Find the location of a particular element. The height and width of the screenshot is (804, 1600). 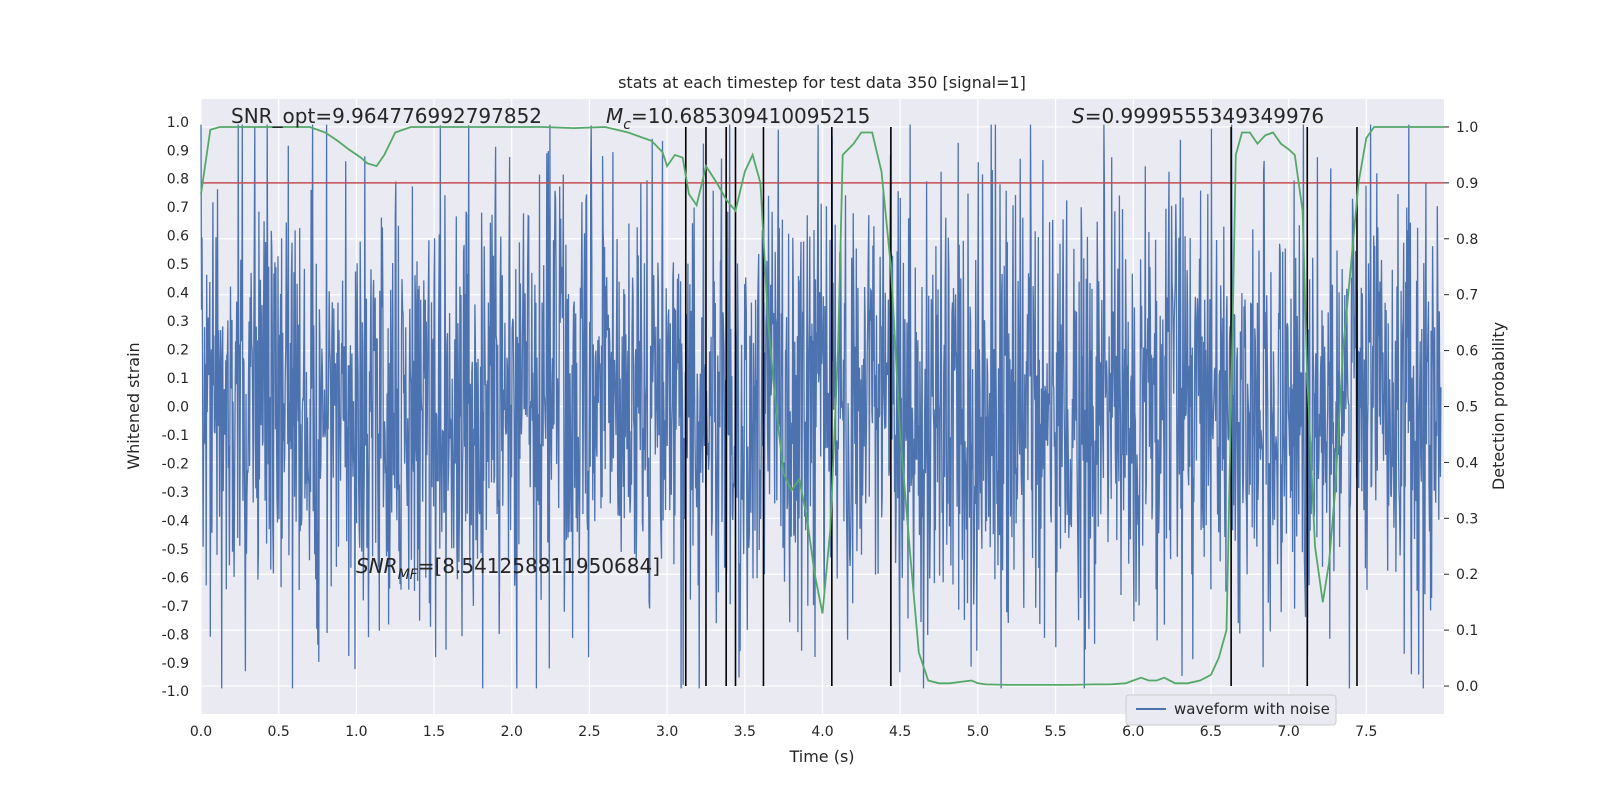

y-right-axis-label: Detection probability is located at coordinates (1498, 406).